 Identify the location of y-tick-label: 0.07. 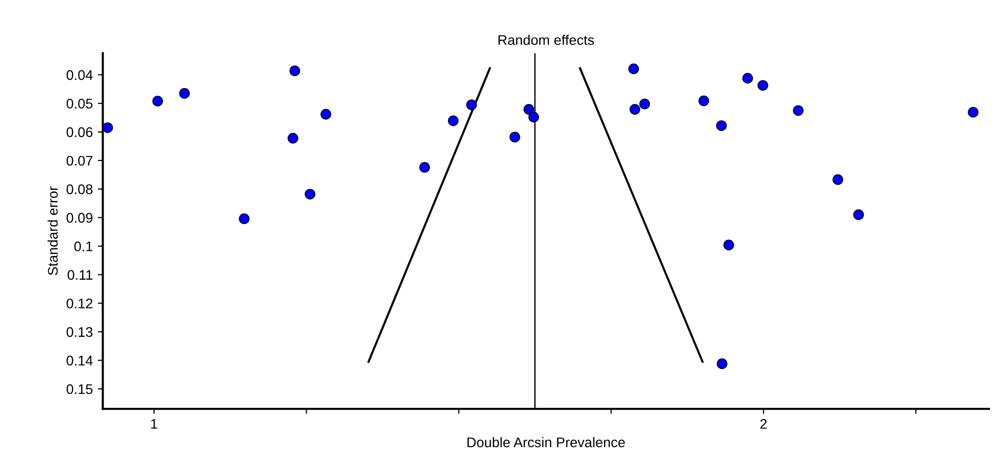
(79, 161).